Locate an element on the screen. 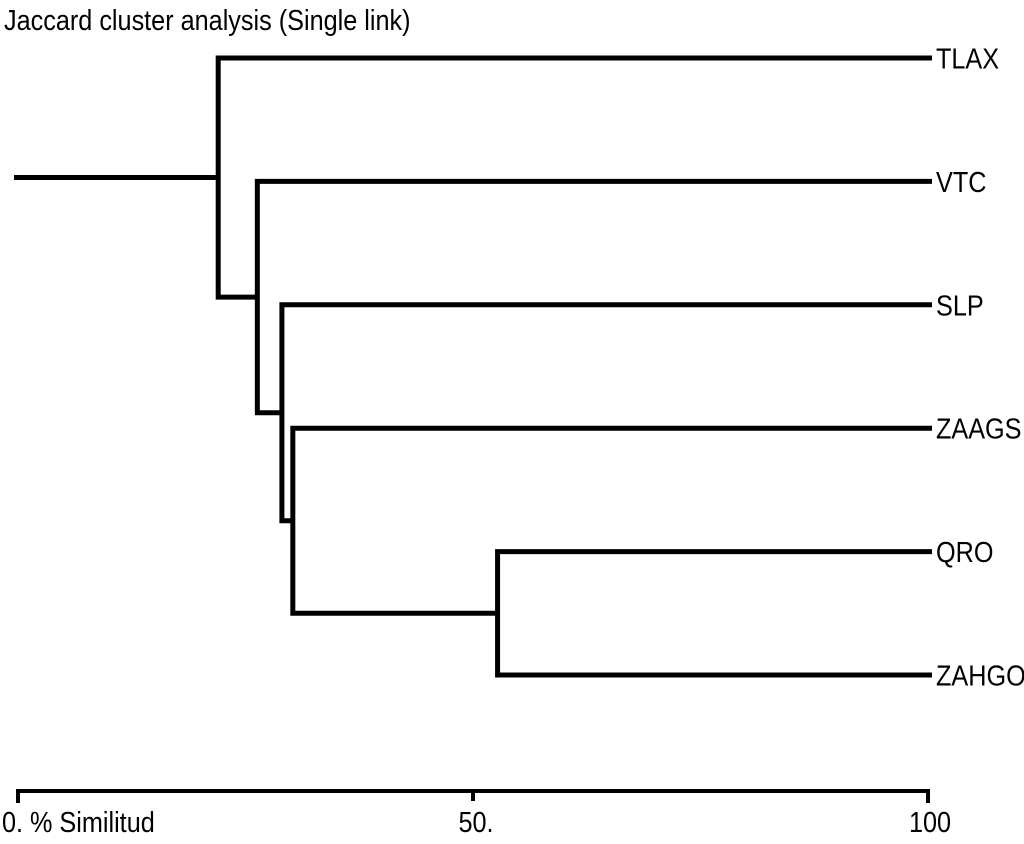 The width and height of the screenshot is (1024, 844). axis-title: % Similitud is located at coordinates (92, 821).